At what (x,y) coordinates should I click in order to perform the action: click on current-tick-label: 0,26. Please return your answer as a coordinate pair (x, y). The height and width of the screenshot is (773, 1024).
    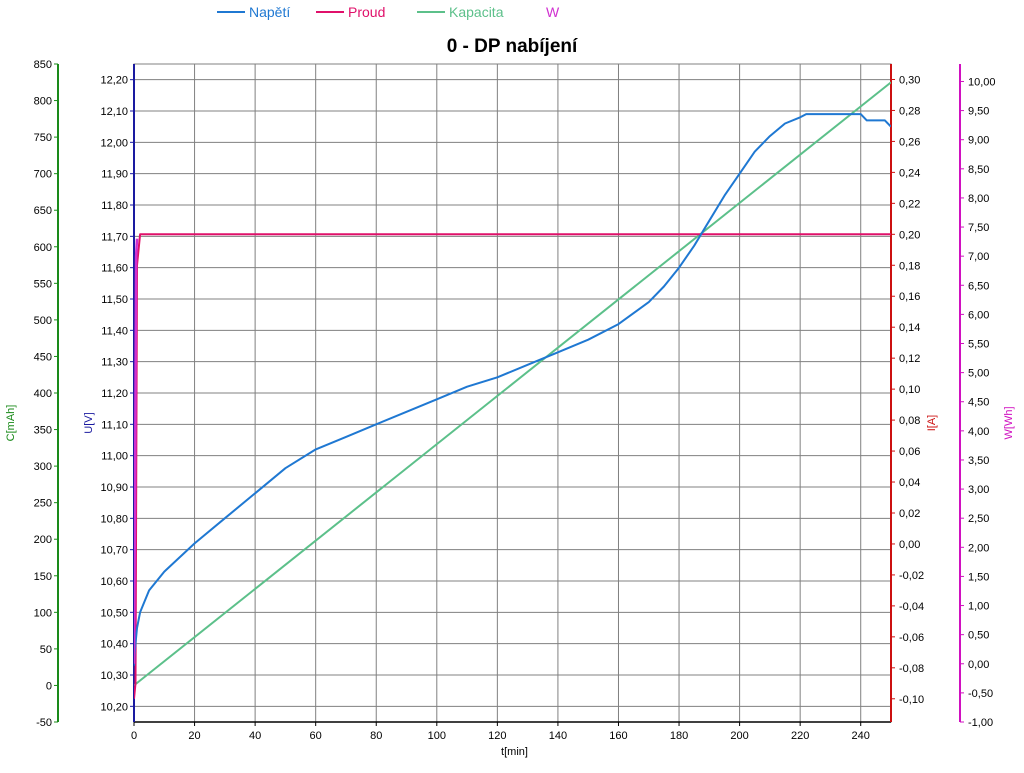
    Looking at the image, I should click on (909, 142).